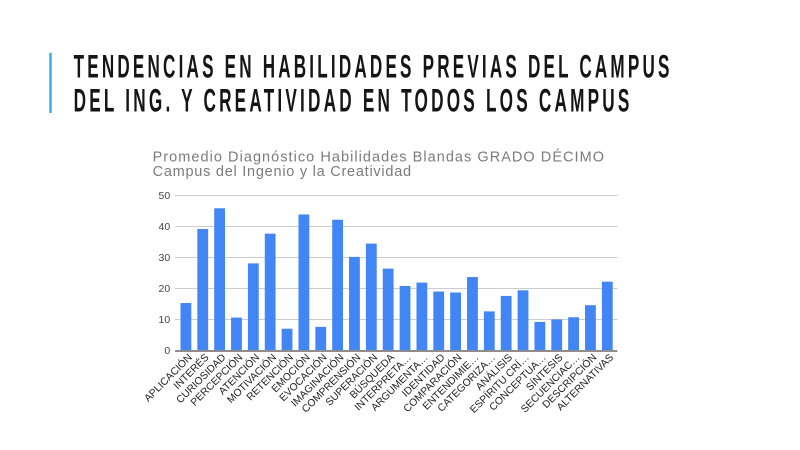 This screenshot has width=800, height=450. Describe the element at coordinates (165, 289) in the screenshot. I see `svg-text: 20` at that location.